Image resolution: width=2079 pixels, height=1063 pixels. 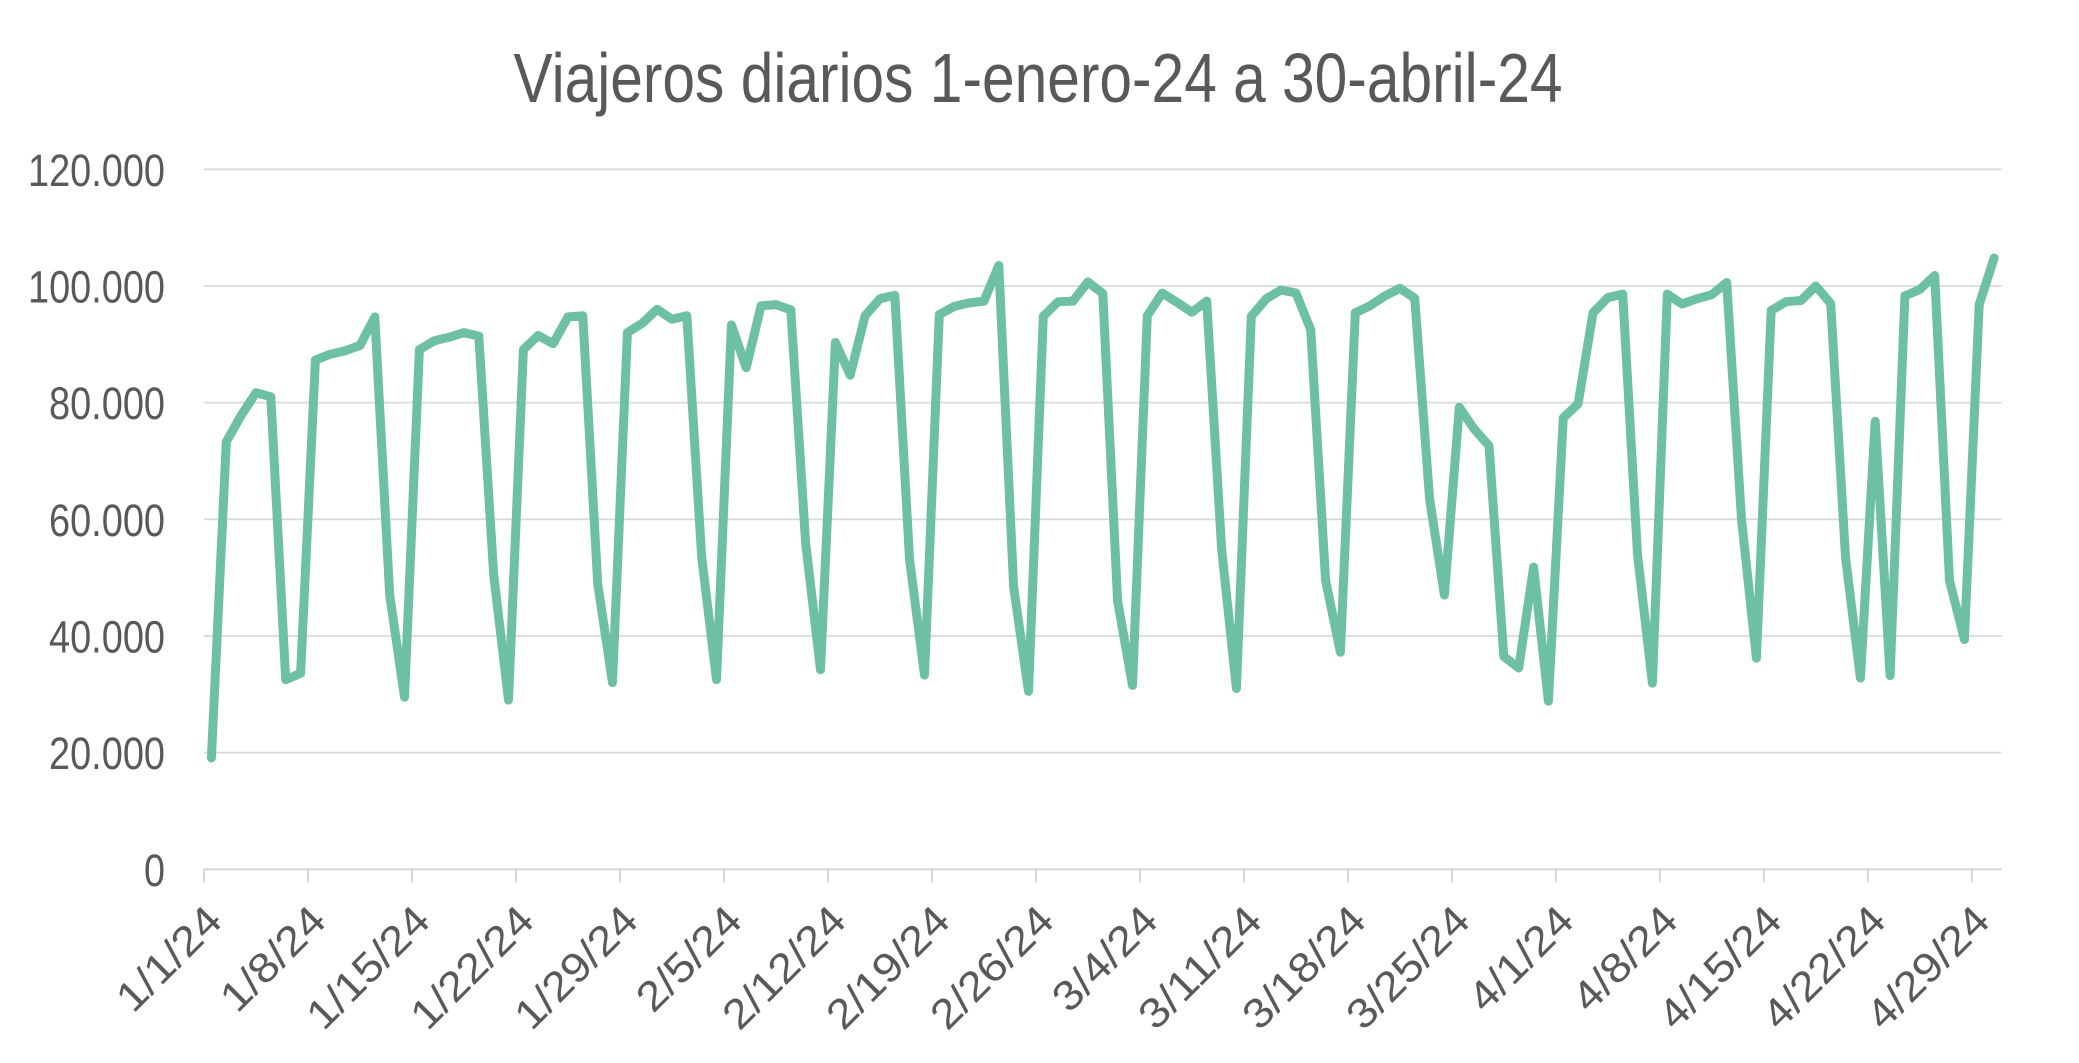 I want to click on svg-text: 120.000, so click(x=96, y=170).